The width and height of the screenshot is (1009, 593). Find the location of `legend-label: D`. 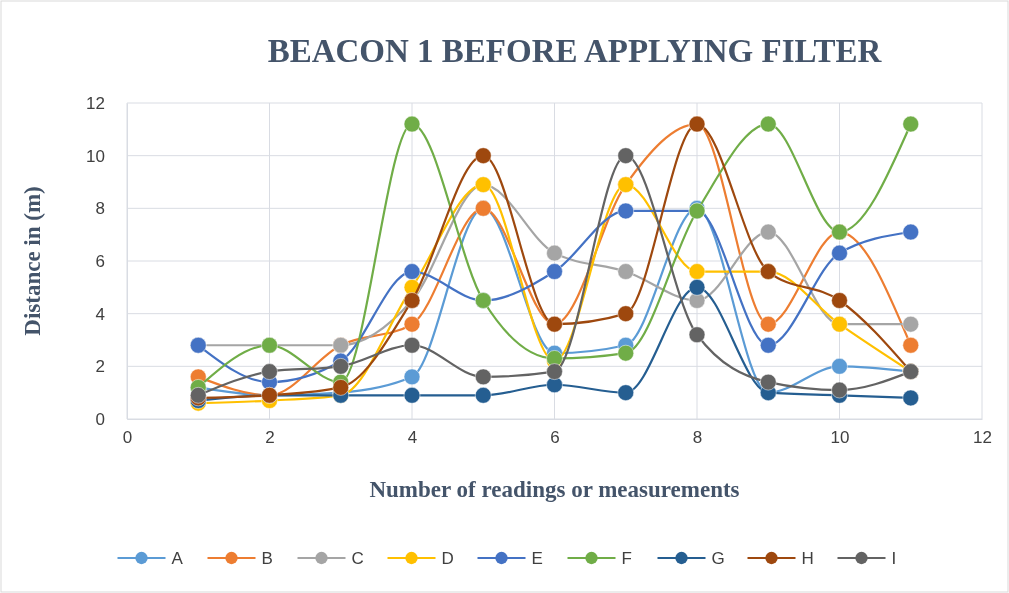

legend-label: D is located at coordinates (447, 558).